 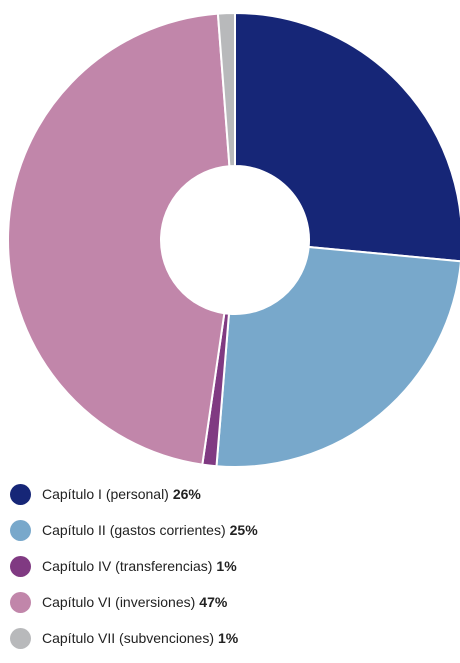 I want to click on legend-item-capitulo-1: Capítulo I (personal) 26%, so click(x=134, y=494).